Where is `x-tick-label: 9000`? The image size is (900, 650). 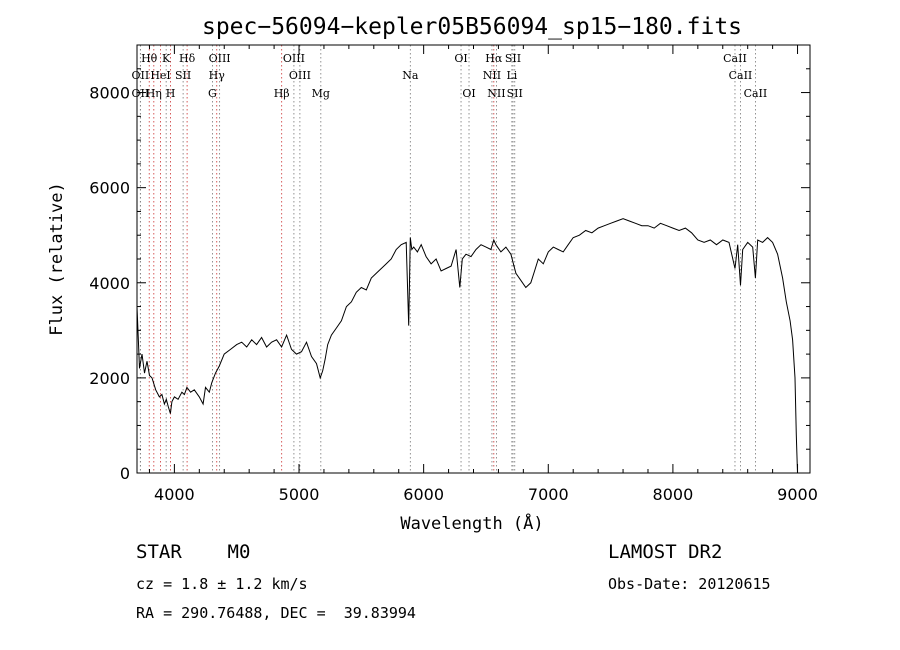 x-tick-label: 9000 is located at coordinates (797, 494).